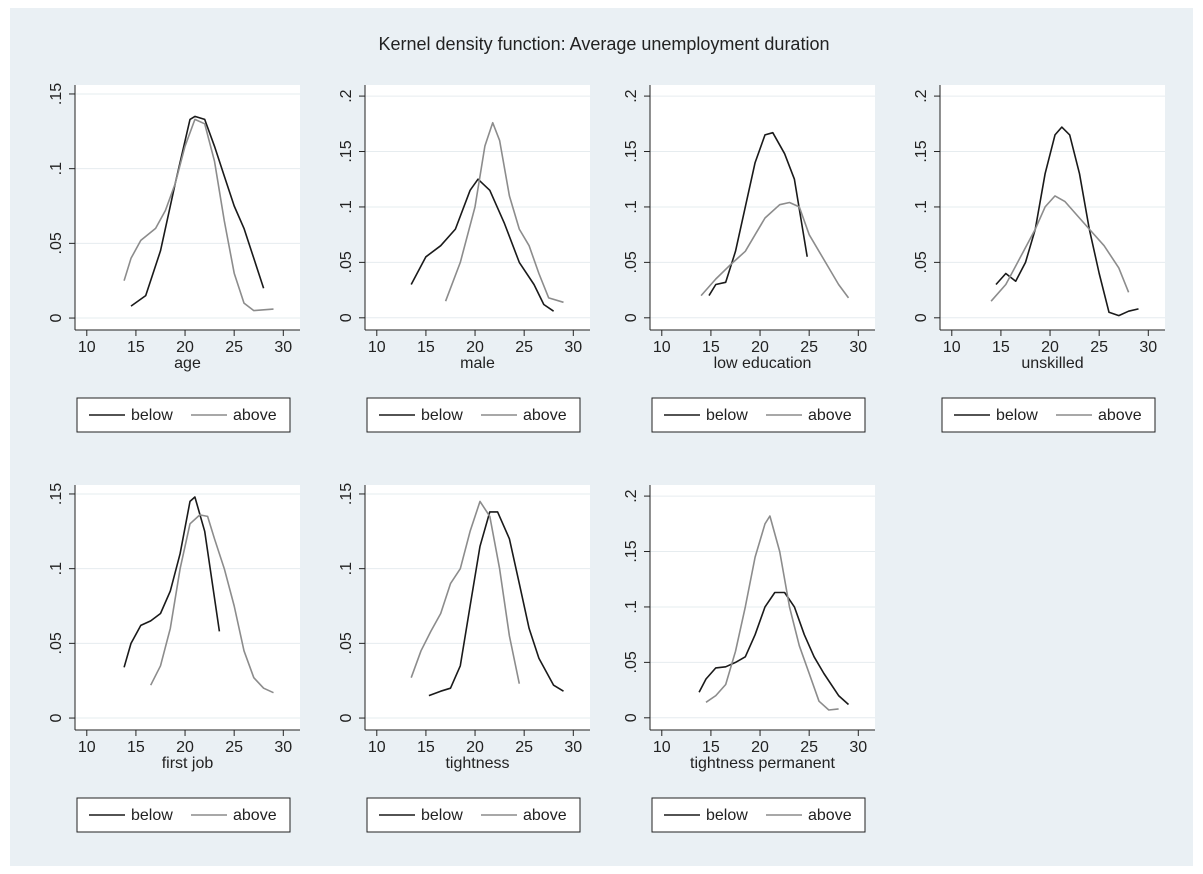  Describe the element at coordinates (1052, 363) in the screenshot. I see `x-axis-label: unskilled` at that location.